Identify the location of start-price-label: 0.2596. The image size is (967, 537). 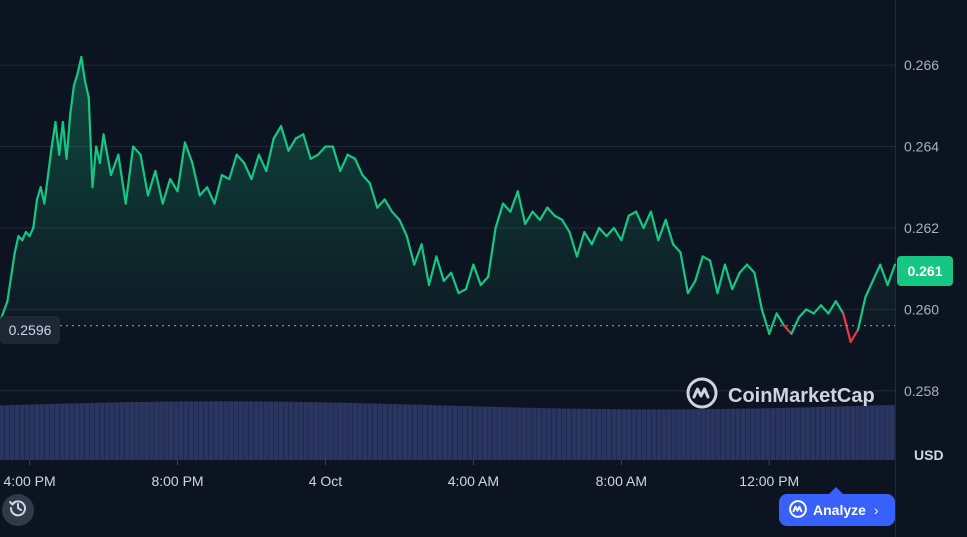
(30, 330).